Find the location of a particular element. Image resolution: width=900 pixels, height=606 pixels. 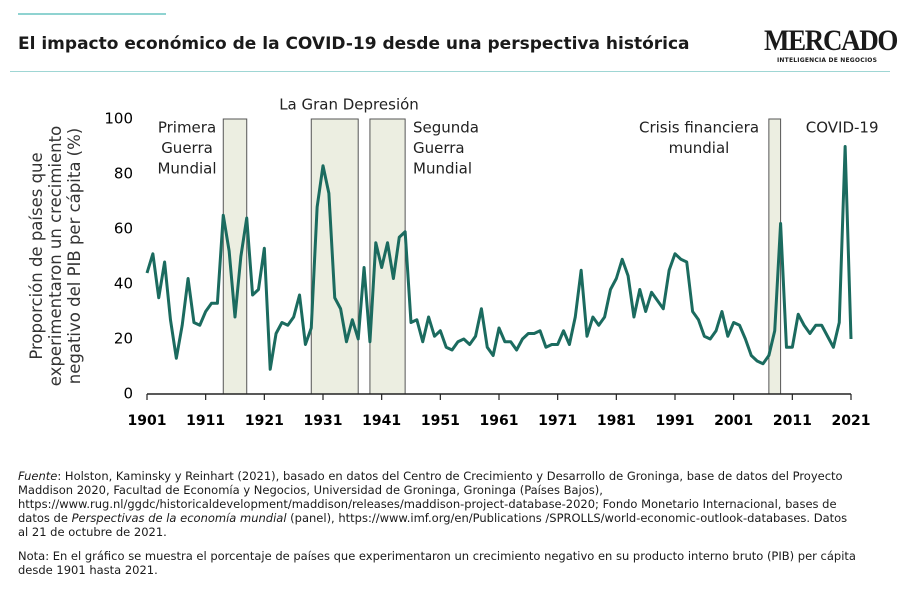

logo-subtitle: INTELIGENCIA DE NEGOCIOS is located at coordinates (827, 60).